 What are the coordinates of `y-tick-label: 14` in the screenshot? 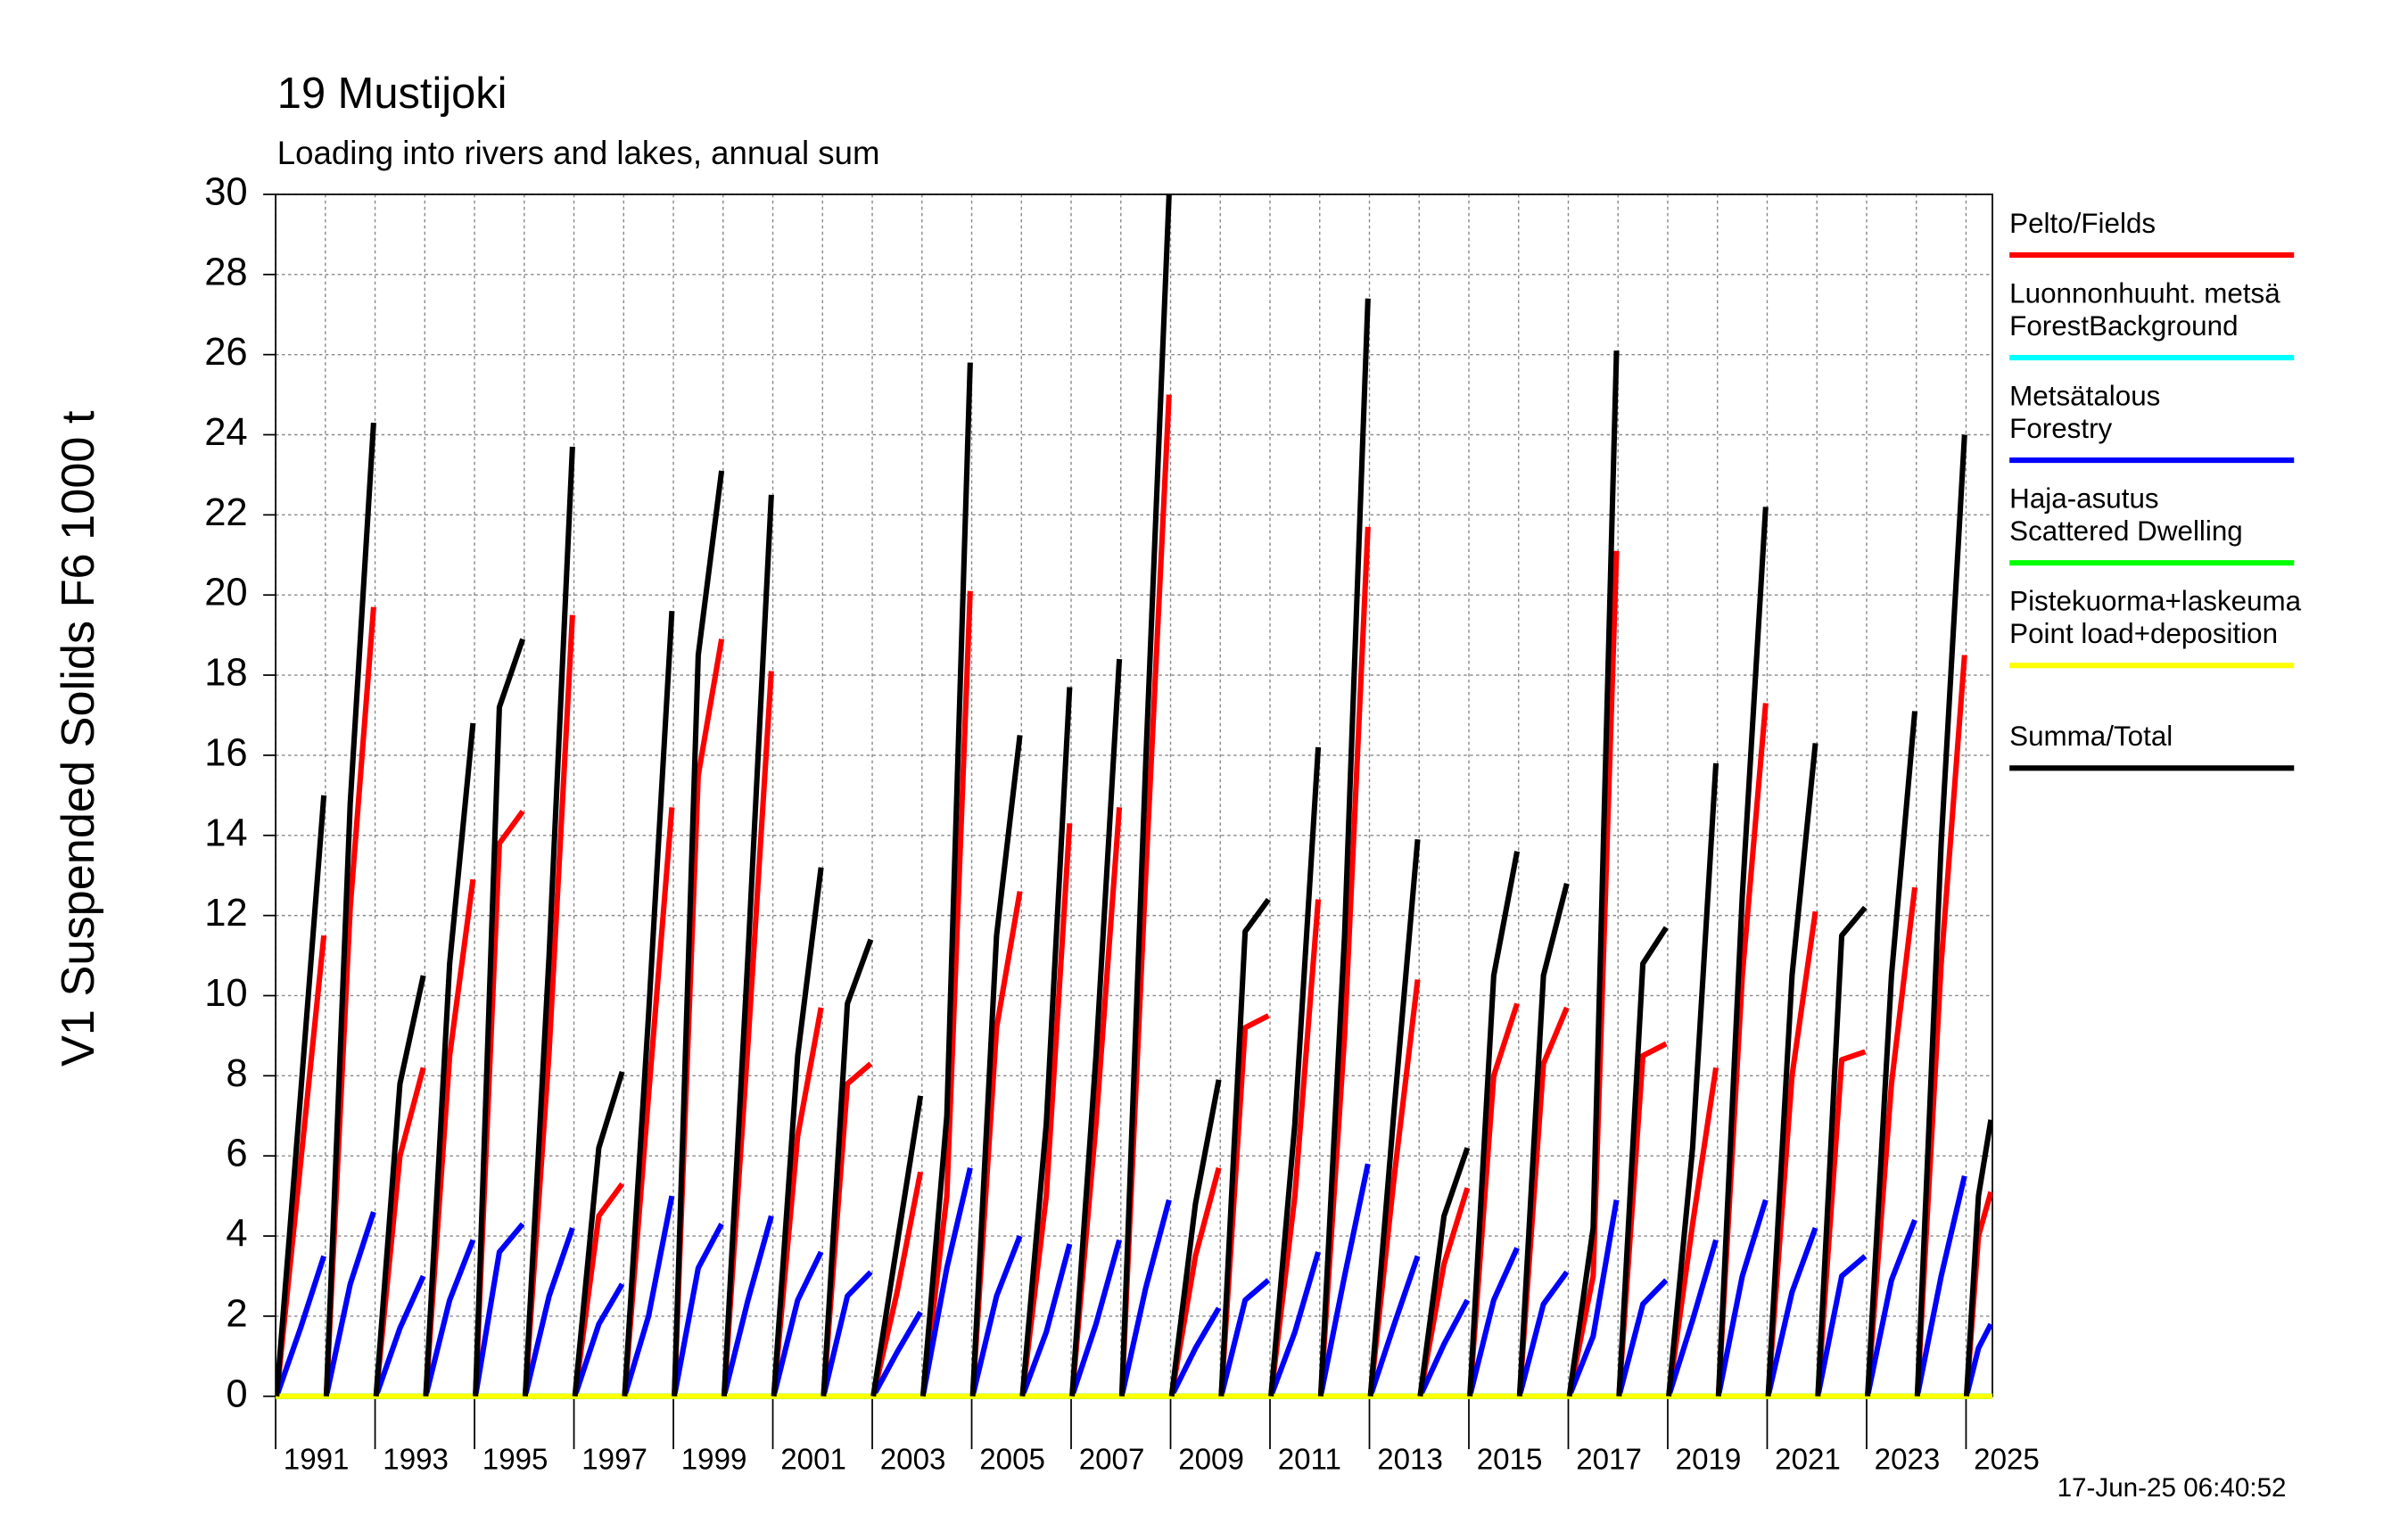 It's located at (225, 833).